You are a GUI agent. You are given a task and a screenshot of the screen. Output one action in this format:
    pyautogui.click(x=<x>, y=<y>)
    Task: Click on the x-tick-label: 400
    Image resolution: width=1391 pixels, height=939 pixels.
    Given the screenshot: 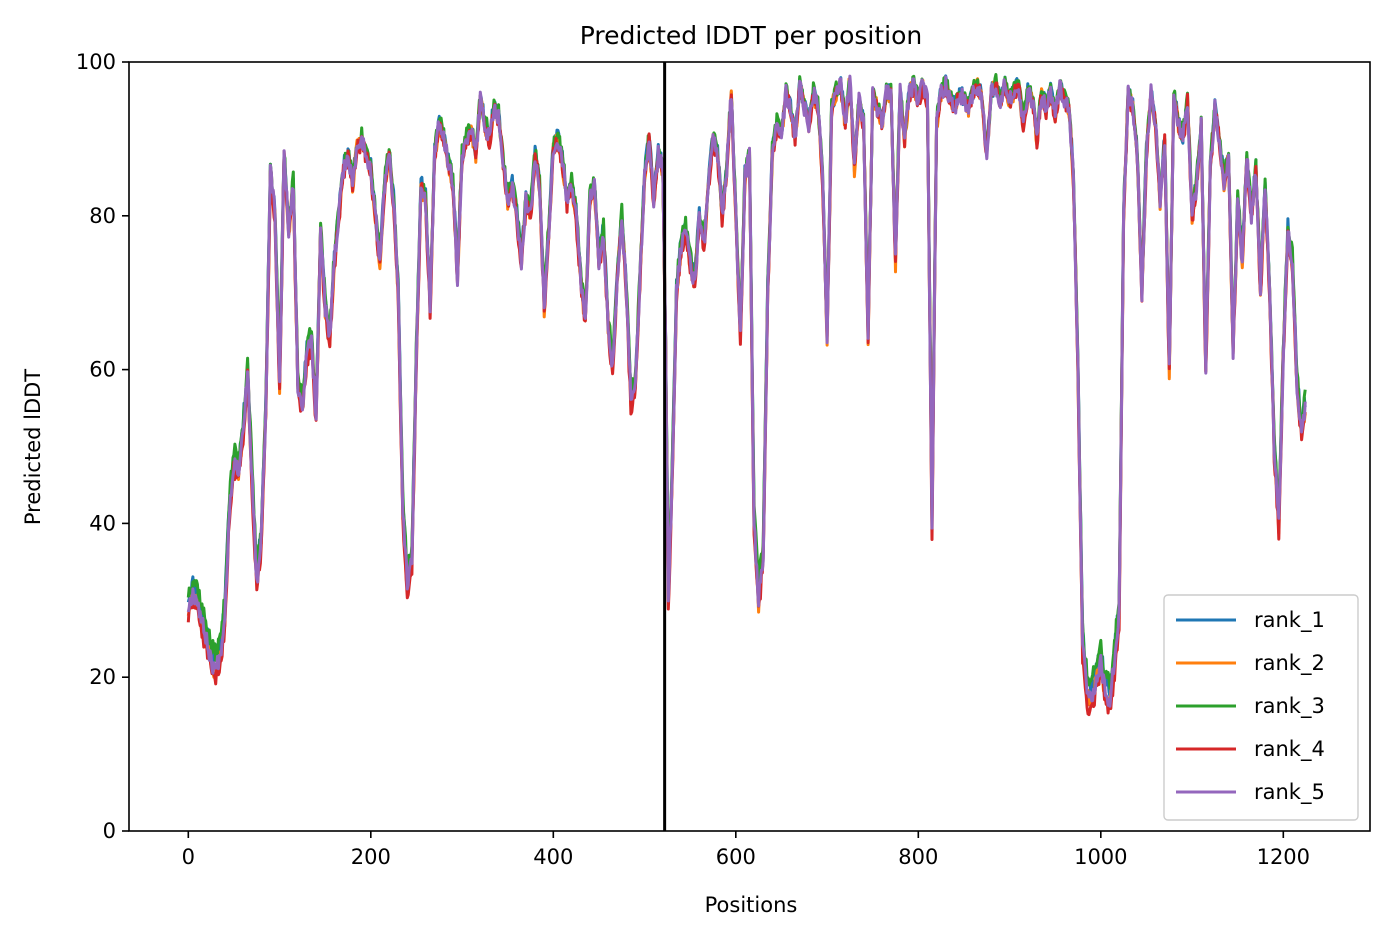 What is the action you would take?
    pyautogui.click(x=553, y=857)
    